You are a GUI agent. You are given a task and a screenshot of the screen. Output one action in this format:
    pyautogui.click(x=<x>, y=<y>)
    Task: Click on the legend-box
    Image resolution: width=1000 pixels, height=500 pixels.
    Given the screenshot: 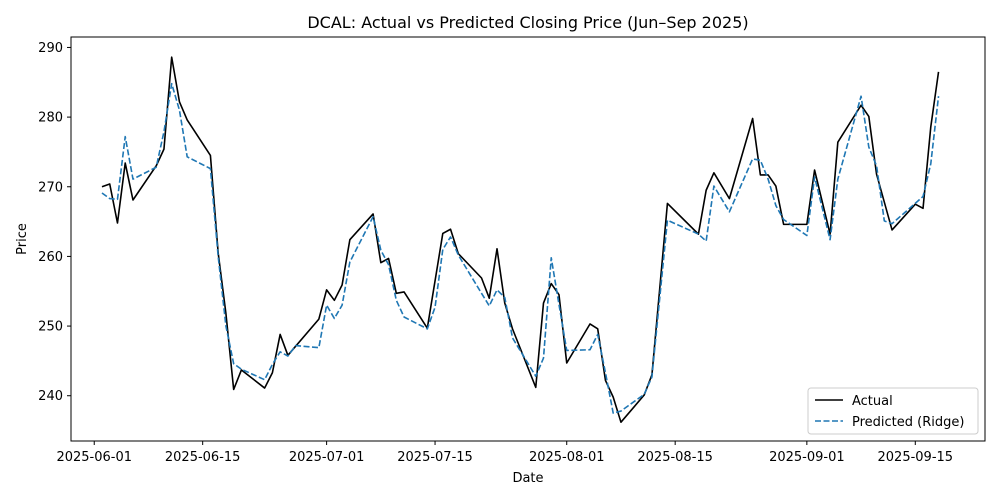 What is the action you would take?
    pyautogui.click(x=893, y=411)
    